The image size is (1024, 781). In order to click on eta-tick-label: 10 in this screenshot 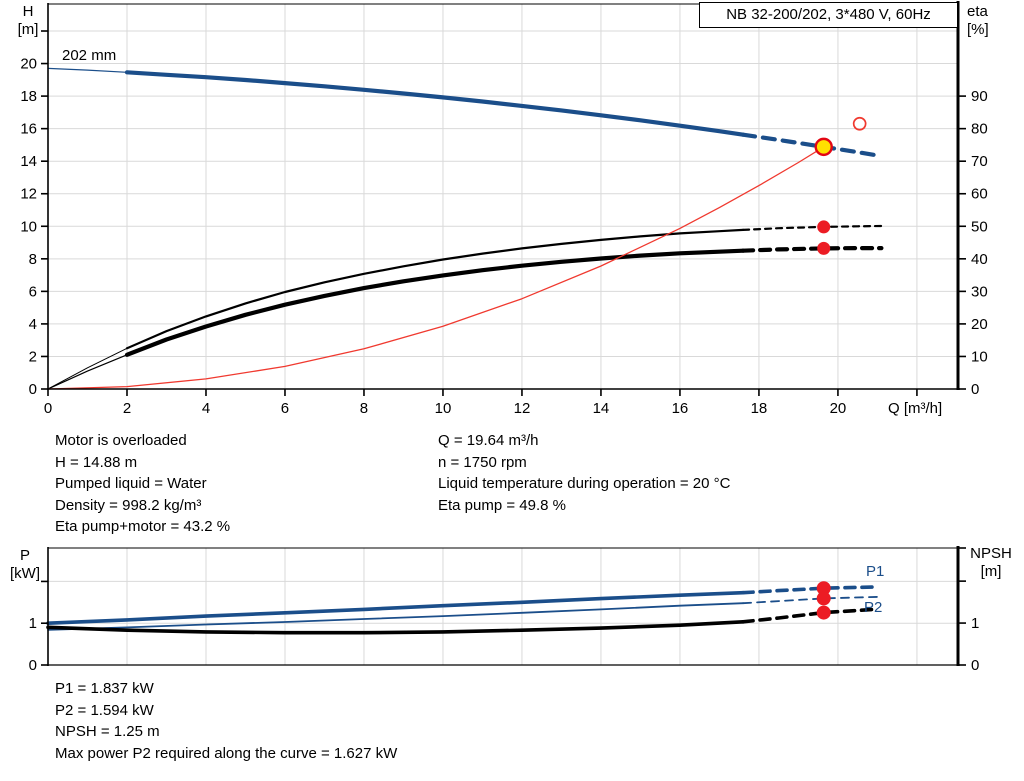, I will do `click(979, 356)`.